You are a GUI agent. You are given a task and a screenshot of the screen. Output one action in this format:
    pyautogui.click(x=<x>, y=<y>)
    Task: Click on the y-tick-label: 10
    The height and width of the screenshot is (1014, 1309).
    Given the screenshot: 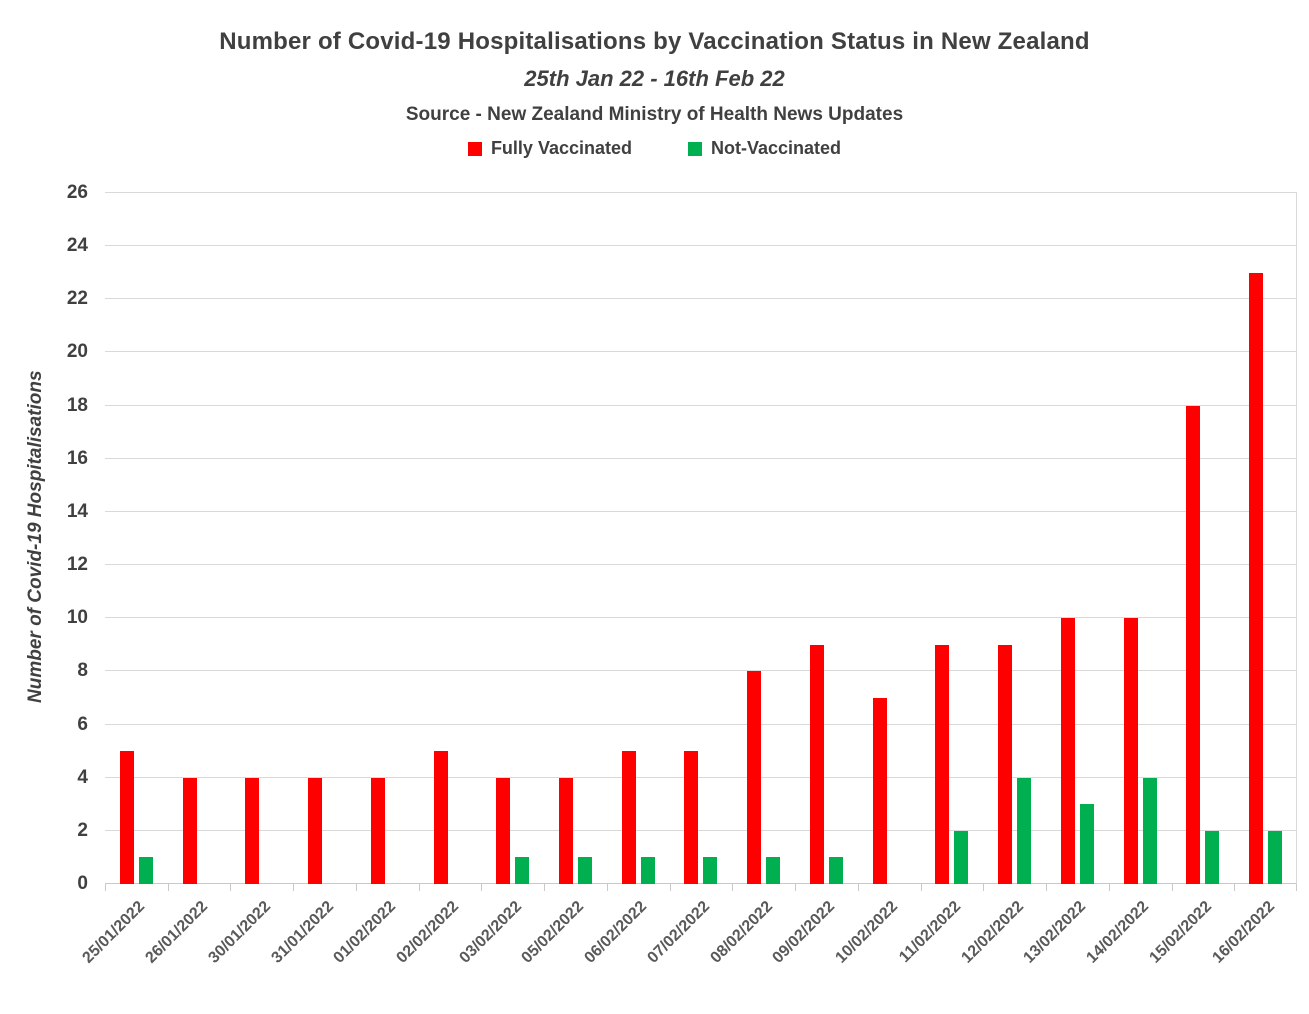 What is the action you would take?
    pyautogui.click(x=77, y=618)
    